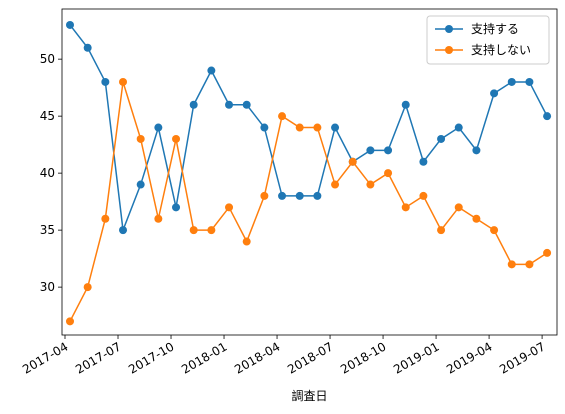 This screenshot has height=414, width=565. What do you see at coordinates (98, 357) in the screenshot?
I see `x-tick-label: 2017-07` at bounding box center [98, 357].